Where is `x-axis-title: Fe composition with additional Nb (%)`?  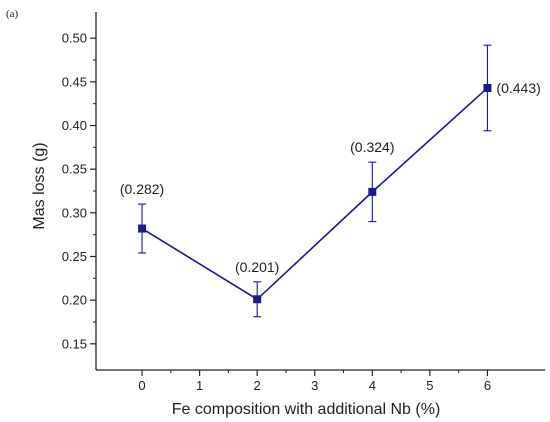 x-axis-title: Fe composition with additional Nb (%) is located at coordinates (306, 409).